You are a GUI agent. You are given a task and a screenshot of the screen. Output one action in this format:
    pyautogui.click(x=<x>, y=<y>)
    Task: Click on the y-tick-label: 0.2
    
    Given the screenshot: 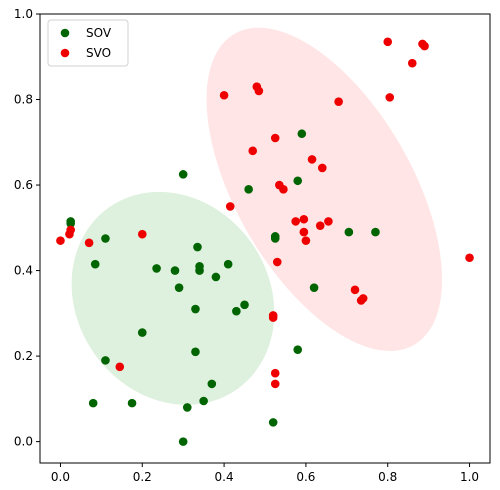 What is the action you would take?
    pyautogui.click(x=23, y=356)
    